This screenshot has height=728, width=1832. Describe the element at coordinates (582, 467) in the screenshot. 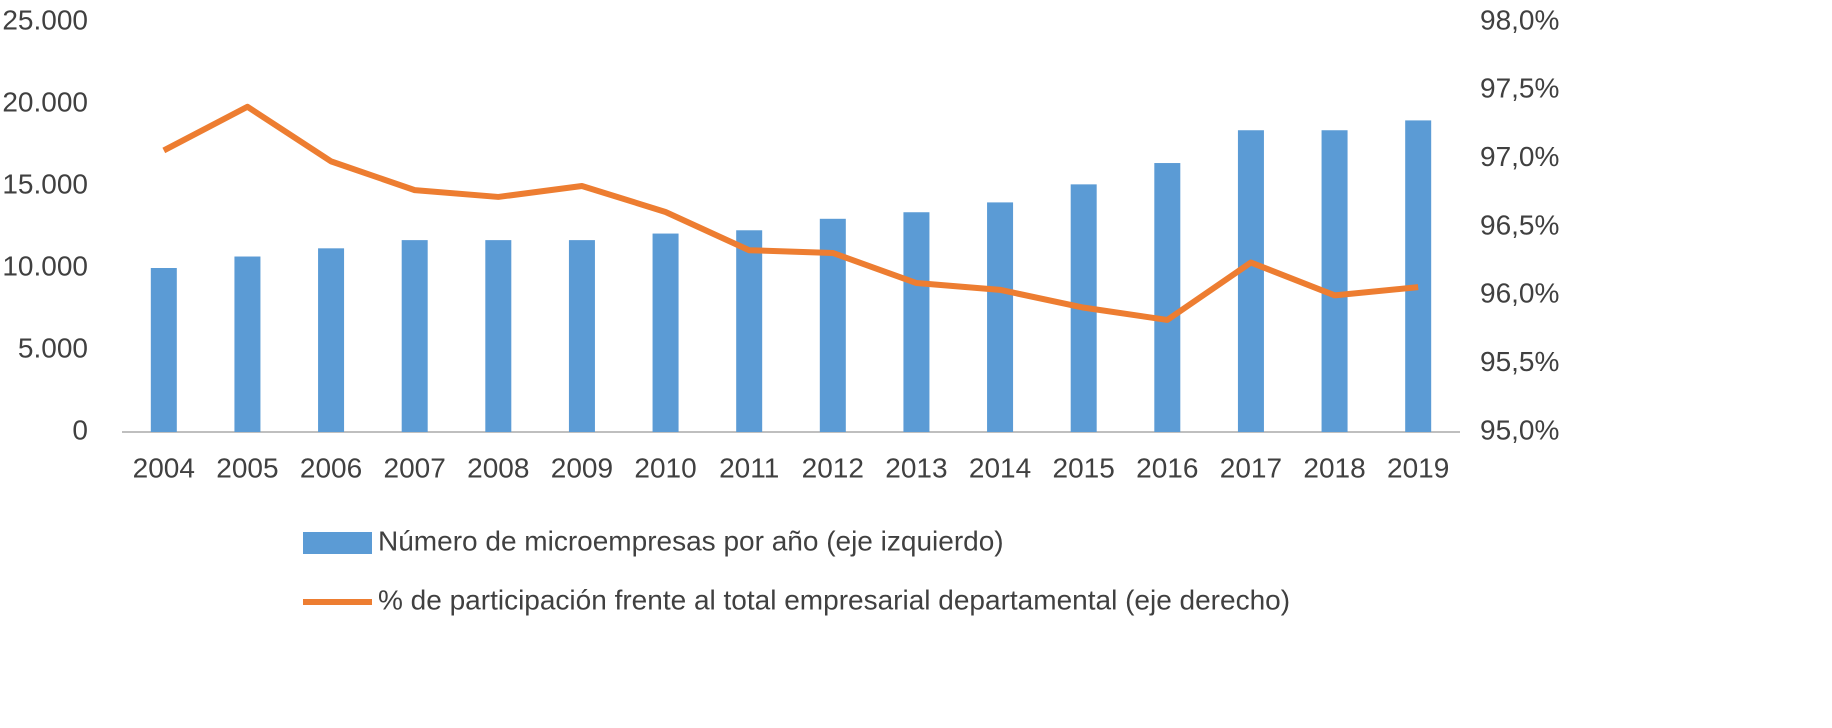

I see `x-tick-label: 2009` at that location.